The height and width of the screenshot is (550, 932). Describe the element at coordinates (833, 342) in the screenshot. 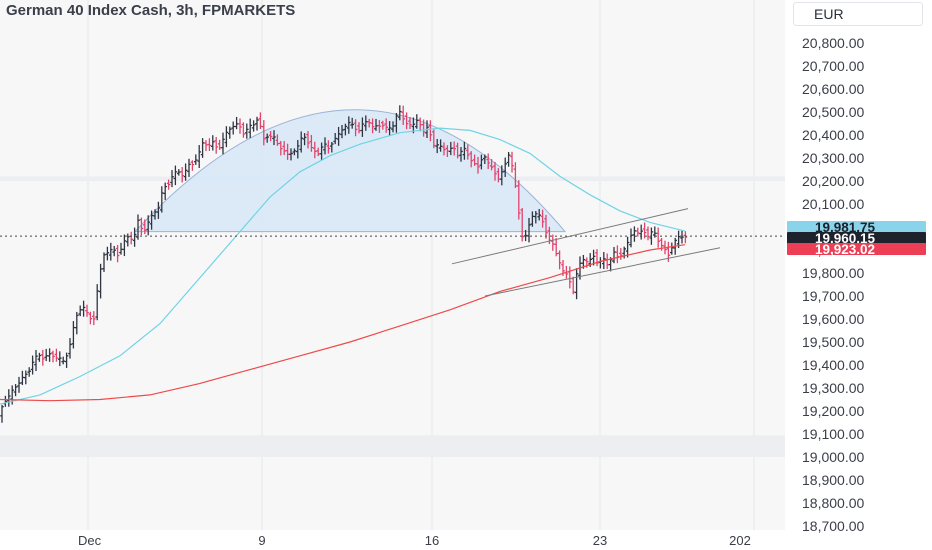

I see `y-tick-label: 19,500.00` at that location.